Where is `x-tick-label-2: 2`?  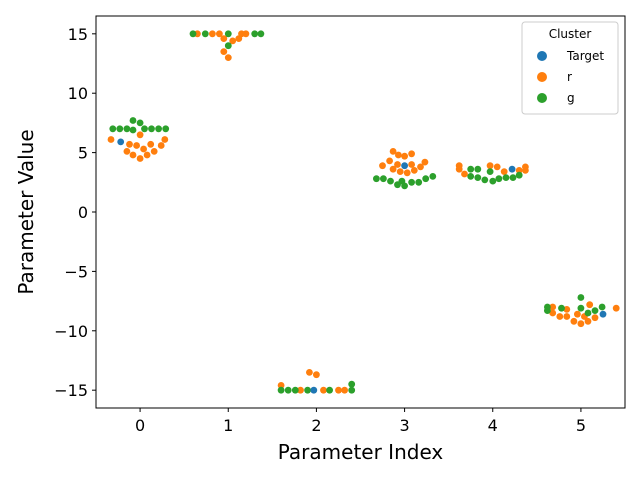
x-tick-label-2: 2 is located at coordinates (316, 425).